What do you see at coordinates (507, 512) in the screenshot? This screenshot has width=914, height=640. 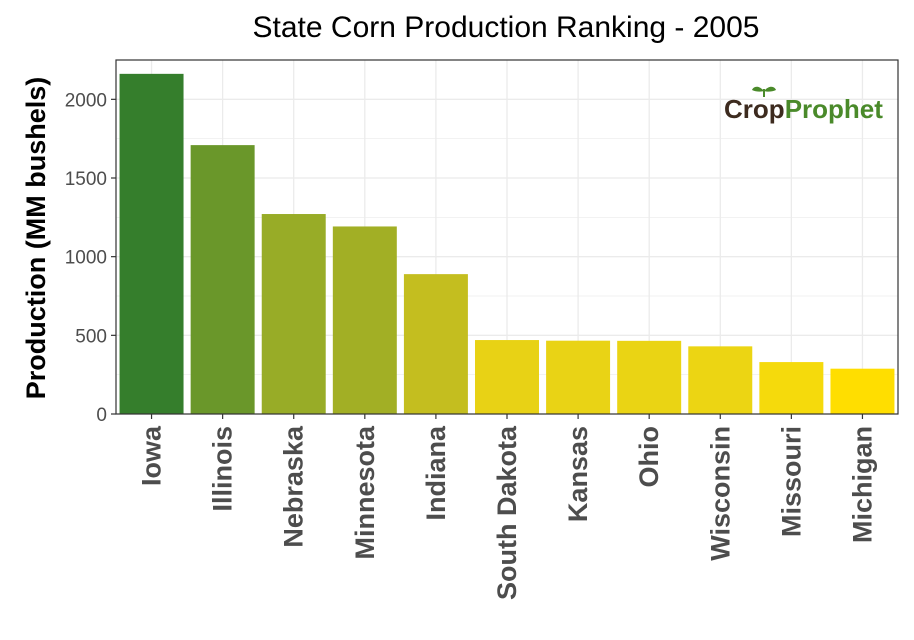 I see `x-tick-label: South Dakota` at bounding box center [507, 512].